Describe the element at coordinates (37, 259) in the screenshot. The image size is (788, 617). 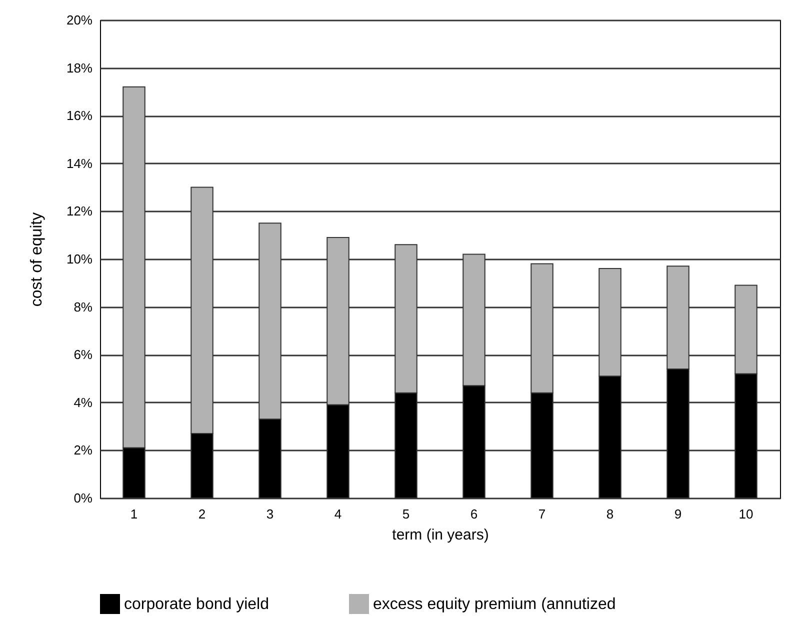
I see `y-axis-title: cost of equity` at that location.